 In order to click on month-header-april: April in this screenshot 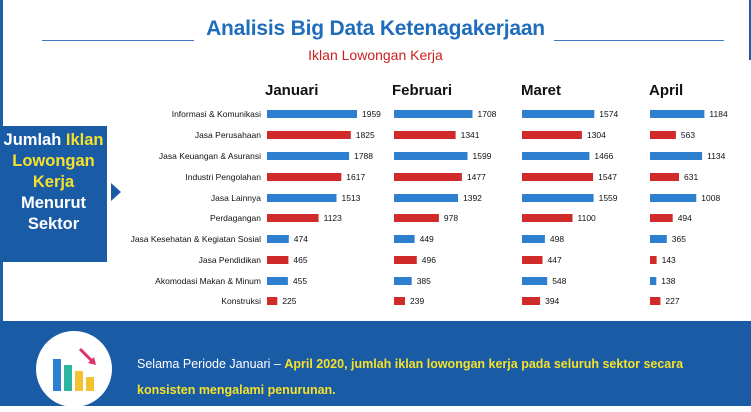, I will do `click(666, 90)`.